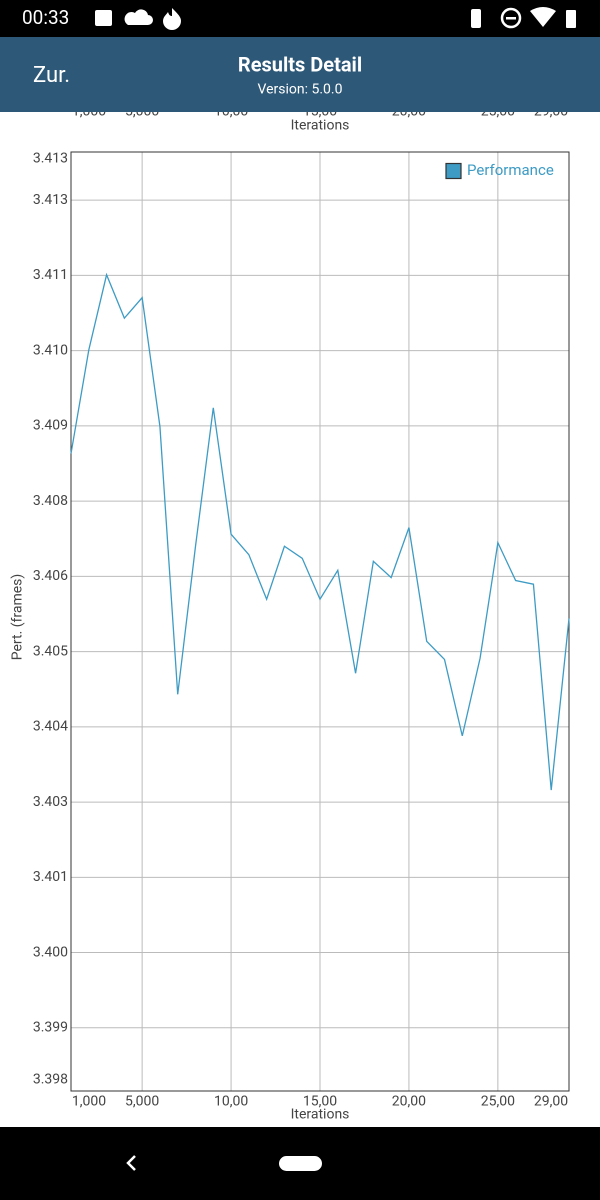 This screenshot has height=1200, width=600. Describe the element at coordinates (18, 617) in the screenshot. I see `y-axis-label: Pert. (frames)` at that location.